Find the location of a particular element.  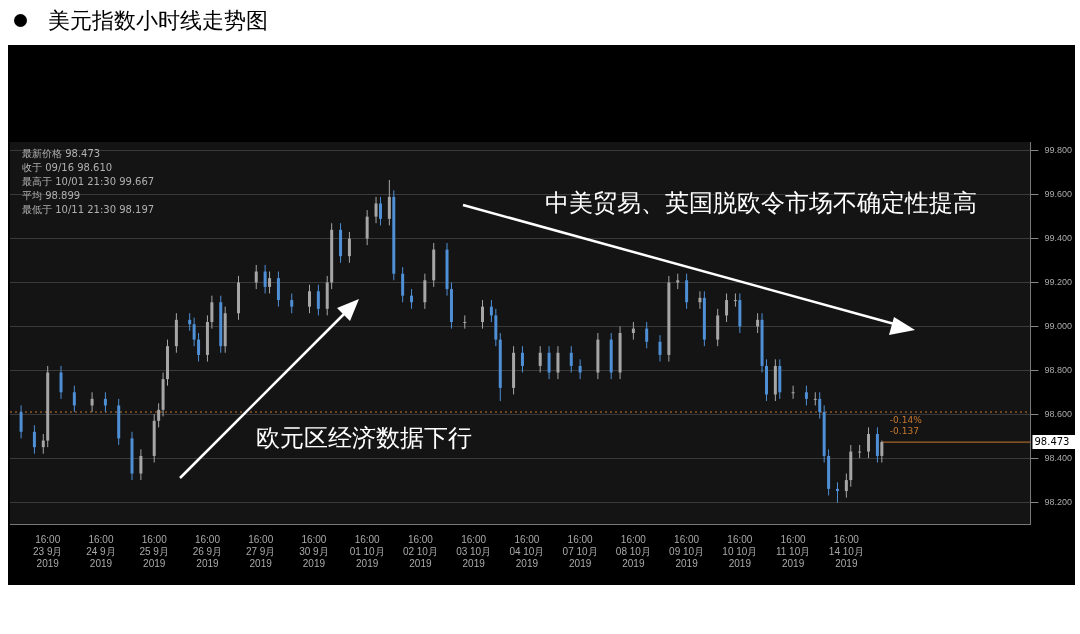

annotation: -0.137 is located at coordinates (904, 431).